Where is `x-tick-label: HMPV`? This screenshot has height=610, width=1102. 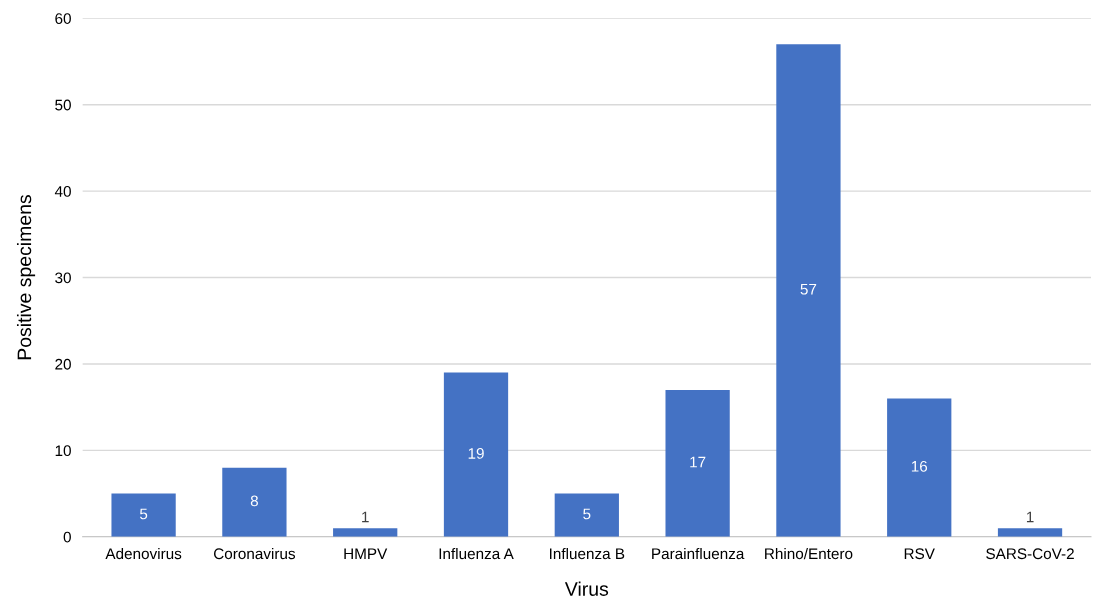
x-tick-label: HMPV is located at coordinates (366, 553).